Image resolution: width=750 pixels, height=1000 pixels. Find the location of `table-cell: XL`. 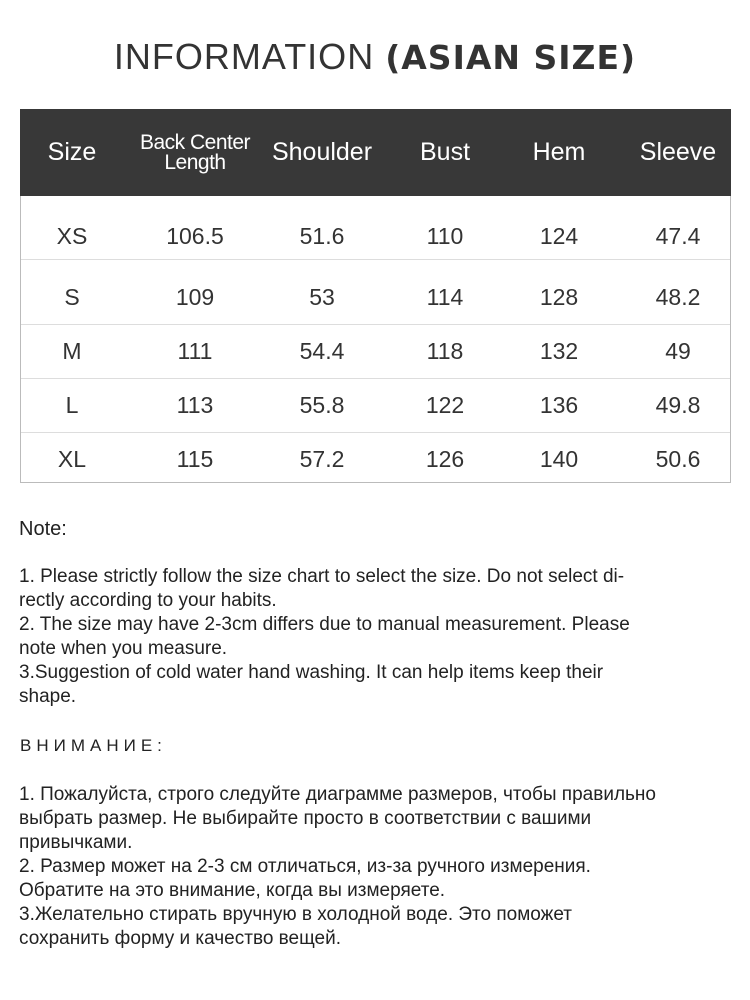

table-cell: XL is located at coordinates (72, 459).